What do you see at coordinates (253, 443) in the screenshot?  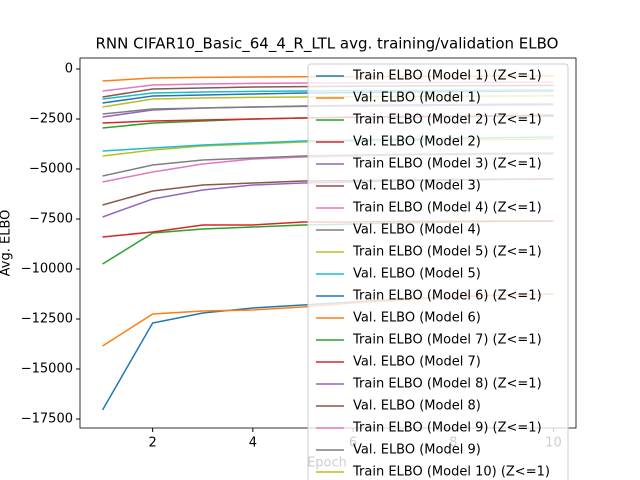 I see `x-tick-label: 4` at bounding box center [253, 443].